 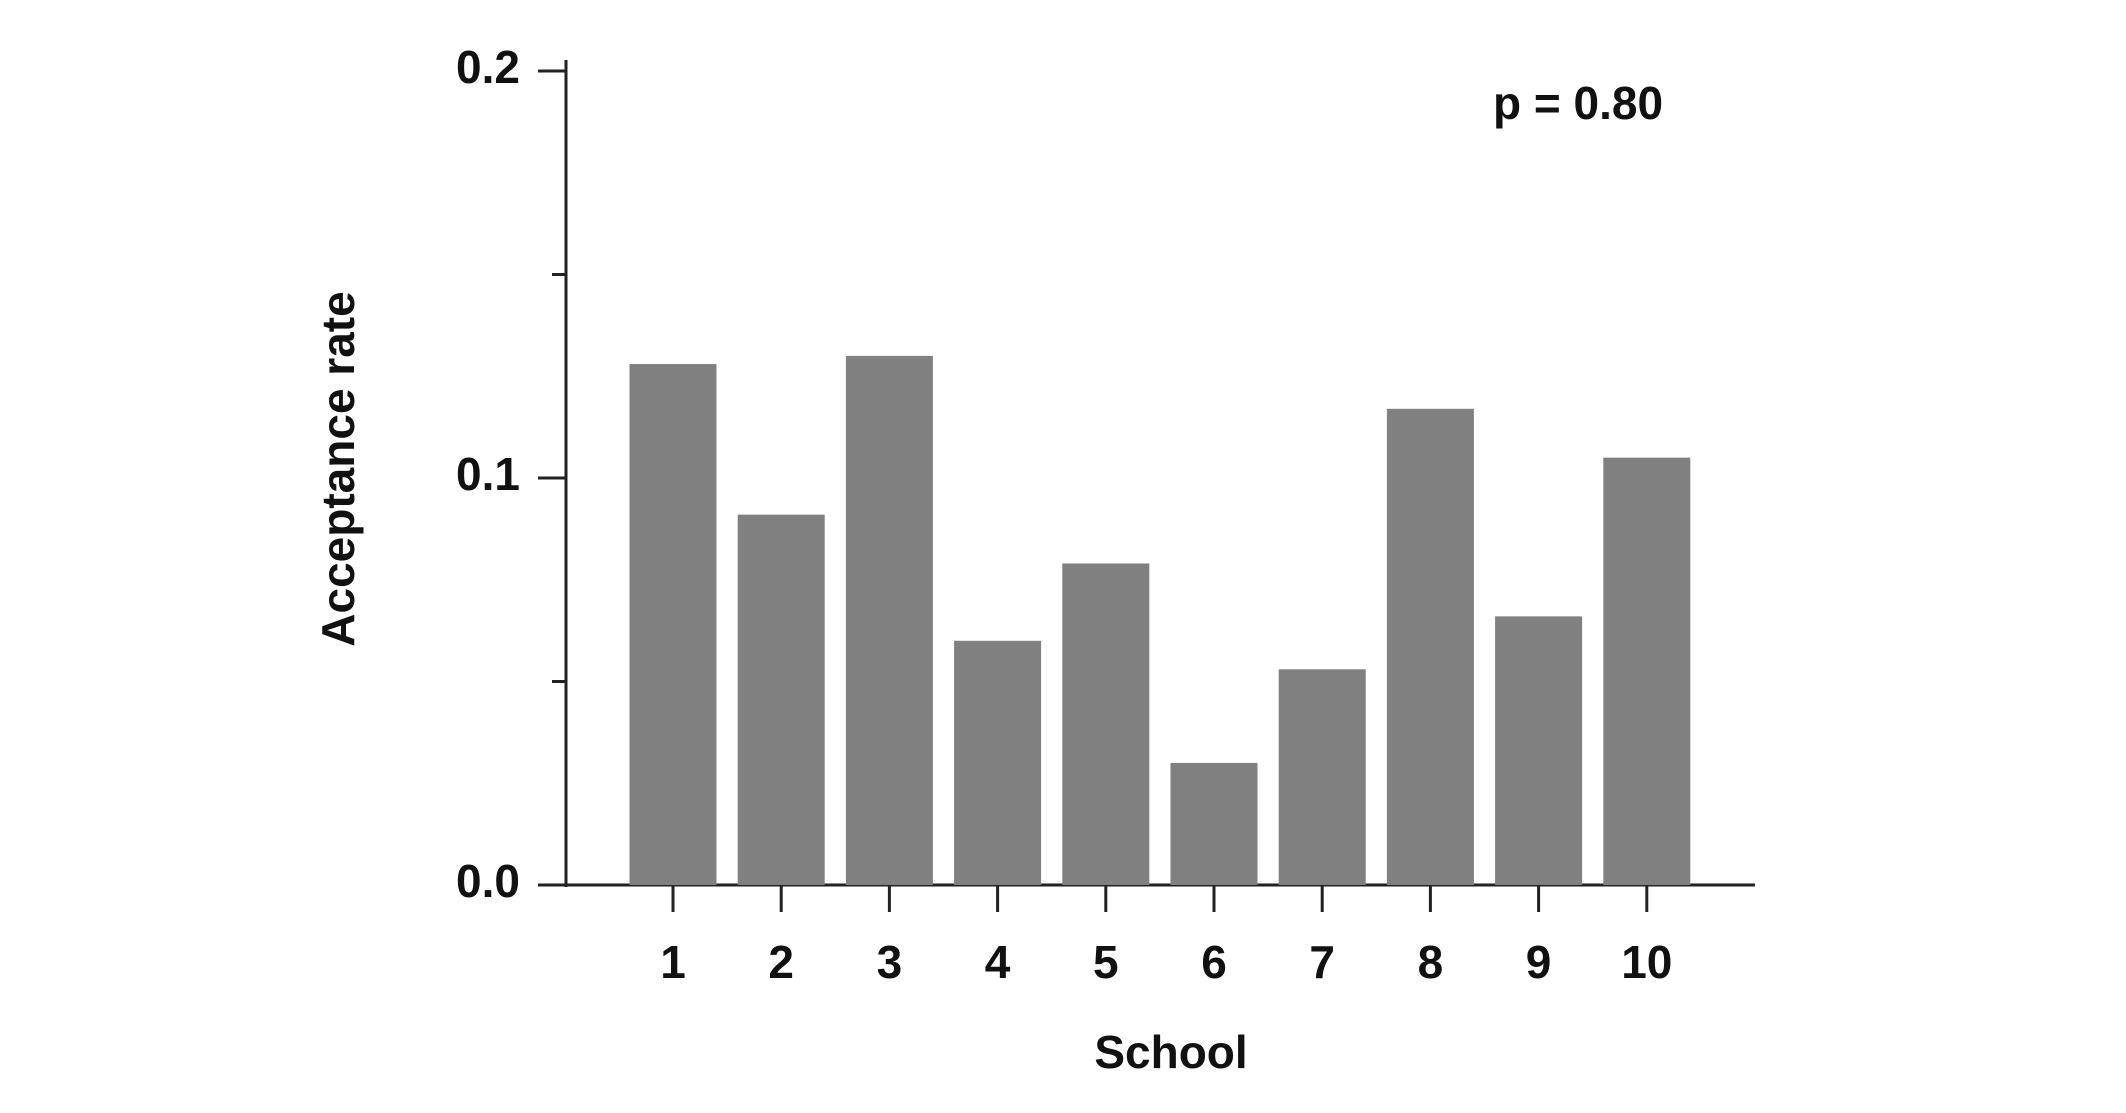 What do you see at coordinates (488, 474) in the screenshot?
I see `y-tick-label: 0.1` at bounding box center [488, 474].